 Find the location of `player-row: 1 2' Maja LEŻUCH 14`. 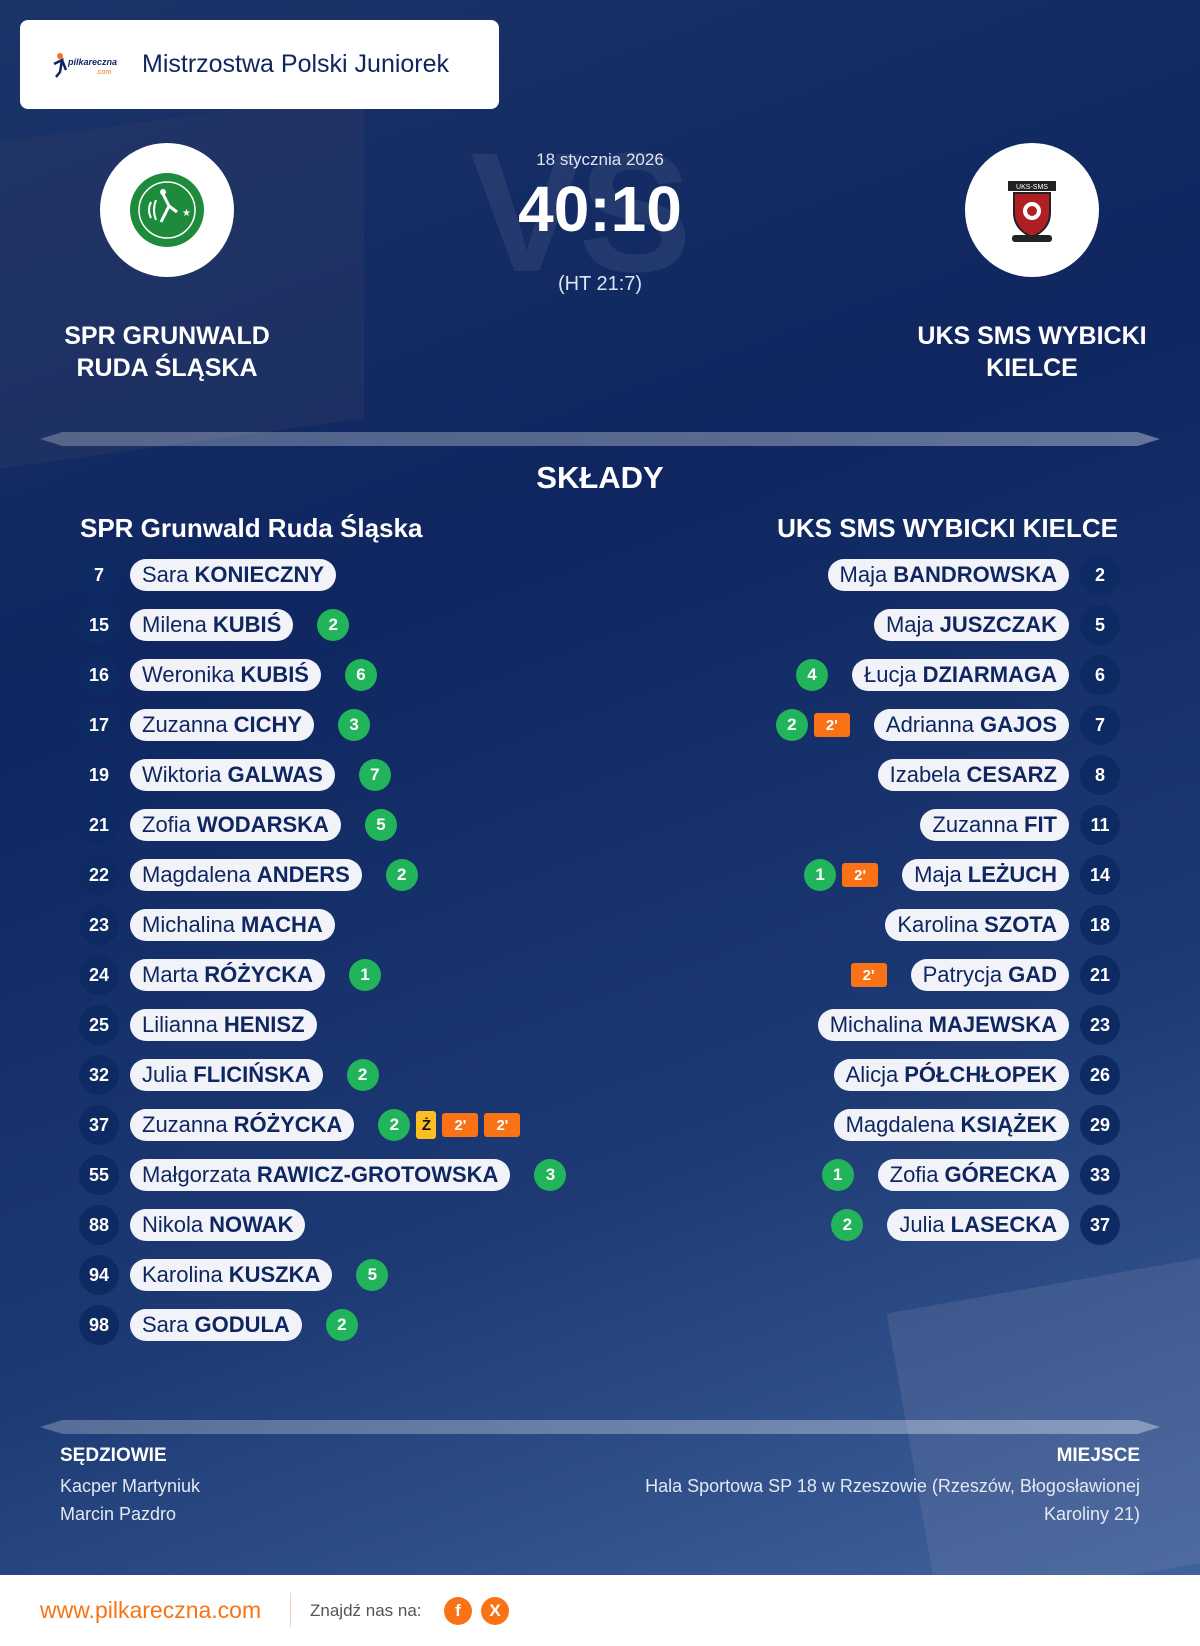

player-row: 1 2' Maja LEŻUCH 14 is located at coordinates (962, 875).